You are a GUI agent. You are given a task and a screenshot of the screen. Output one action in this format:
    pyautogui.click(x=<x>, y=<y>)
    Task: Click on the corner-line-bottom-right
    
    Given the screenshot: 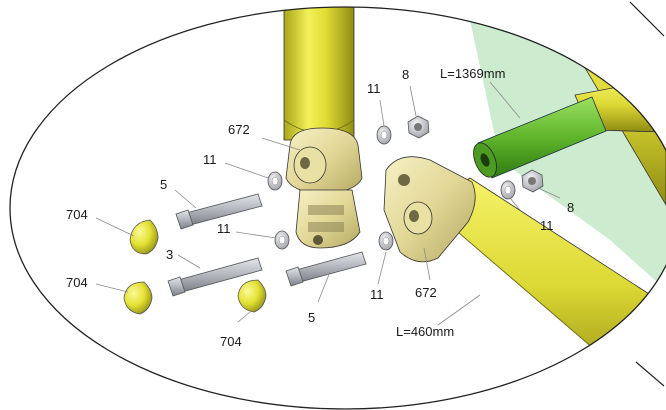 What is the action you would take?
    pyautogui.click(x=650, y=374)
    